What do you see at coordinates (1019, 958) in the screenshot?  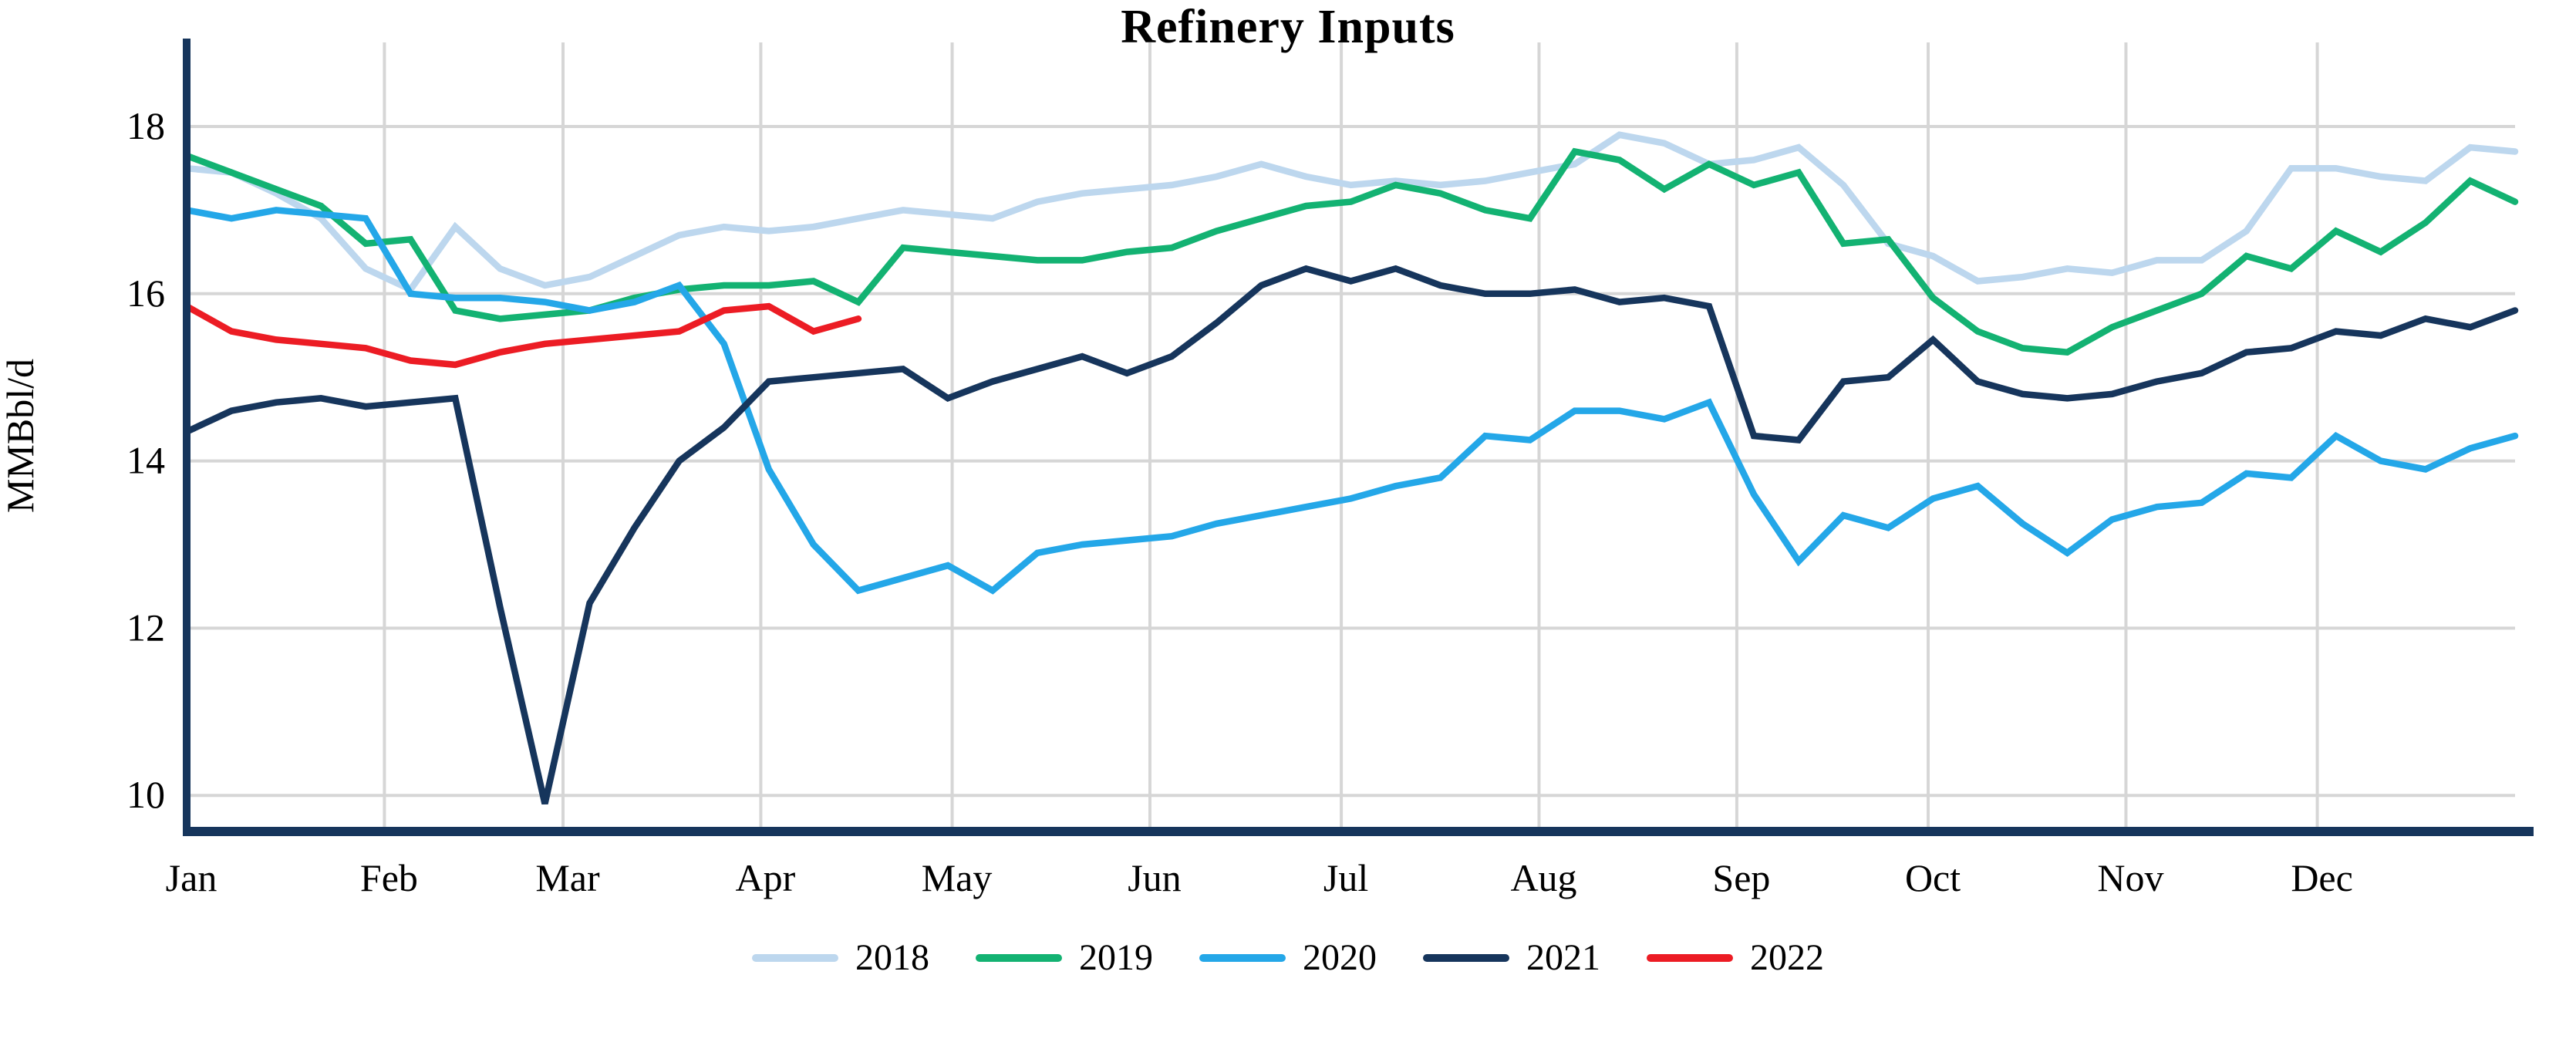 I see `legend-swatch-2019` at bounding box center [1019, 958].